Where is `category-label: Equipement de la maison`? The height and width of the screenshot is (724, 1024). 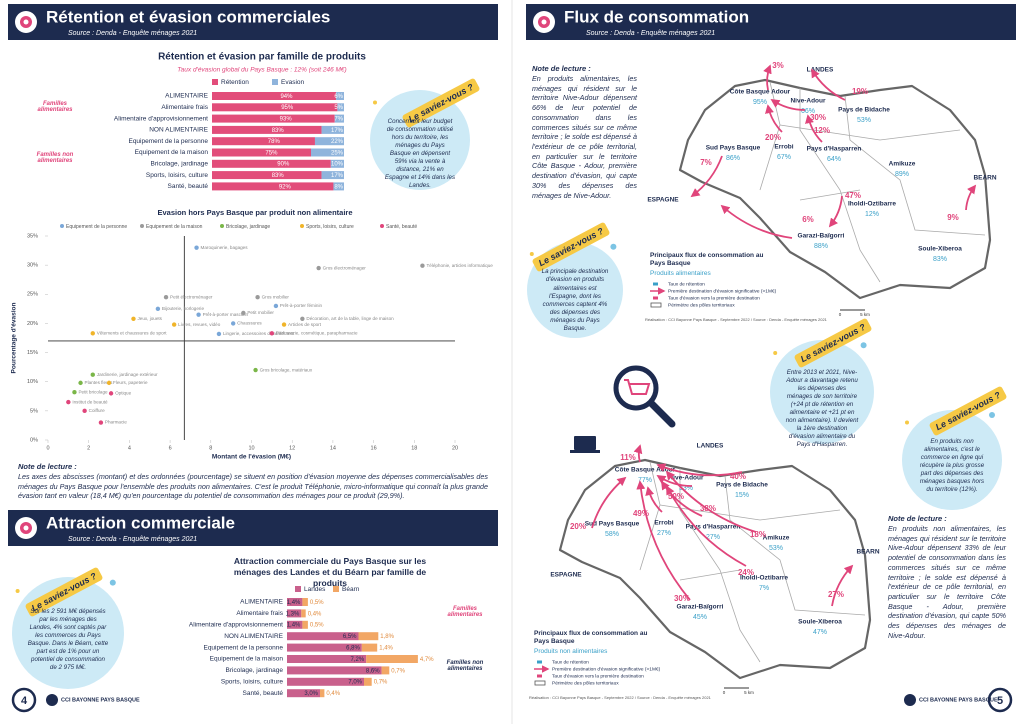 category-label: Equipement de la maison is located at coordinates (247, 659).